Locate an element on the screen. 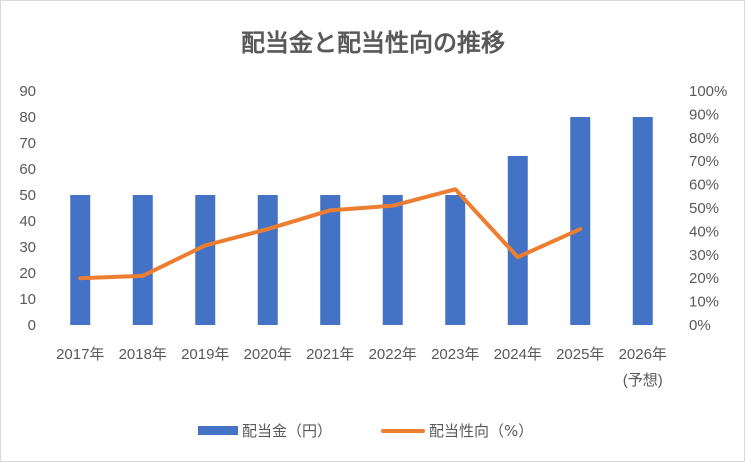 The height and width of the screenshot is (462, 745). x-tick-sublabel: (予想) is located at coordinates (643, 380).